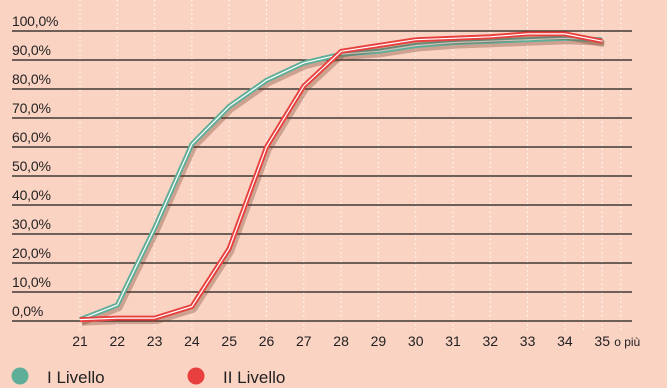 The image size is (667, 388). Describe the element at coordinates (565, 341) in the screenshot. I see `x-tick-label: 34` at that location.